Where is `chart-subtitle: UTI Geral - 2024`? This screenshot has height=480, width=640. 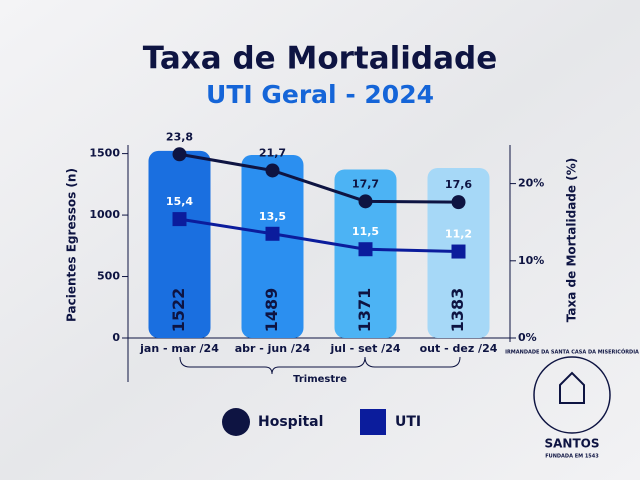 chart-subtitle: UTI Geral - 2024 is located at coordinates (320, 94).